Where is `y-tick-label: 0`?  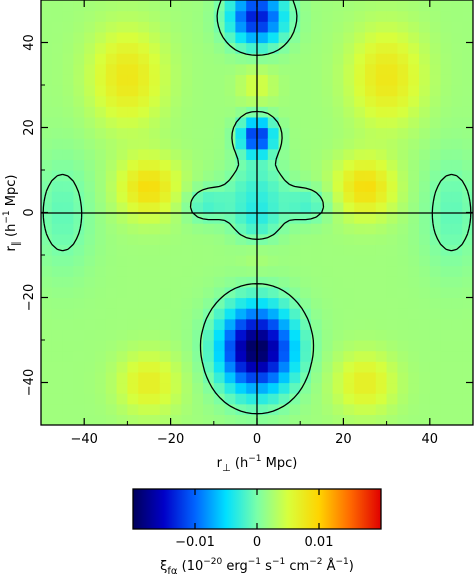 y-tick-label: 0 is located at coordinates (29, 212).